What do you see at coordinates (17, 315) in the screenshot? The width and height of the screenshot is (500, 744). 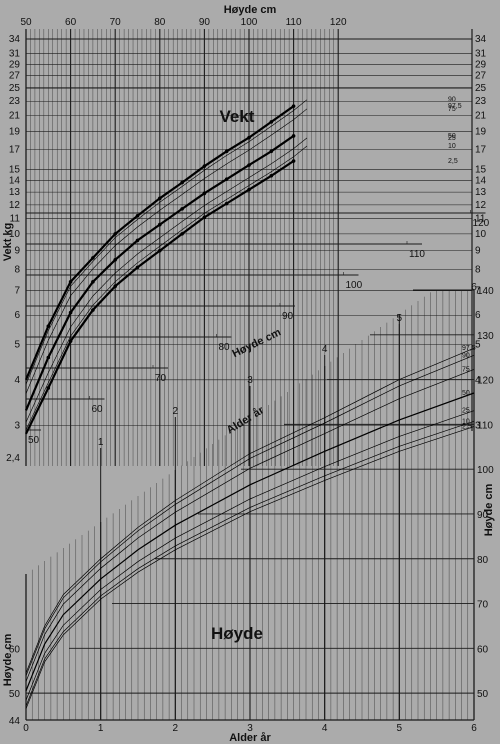 I see `weight-tick-label-left: 6` at bounding box center [17, 315].